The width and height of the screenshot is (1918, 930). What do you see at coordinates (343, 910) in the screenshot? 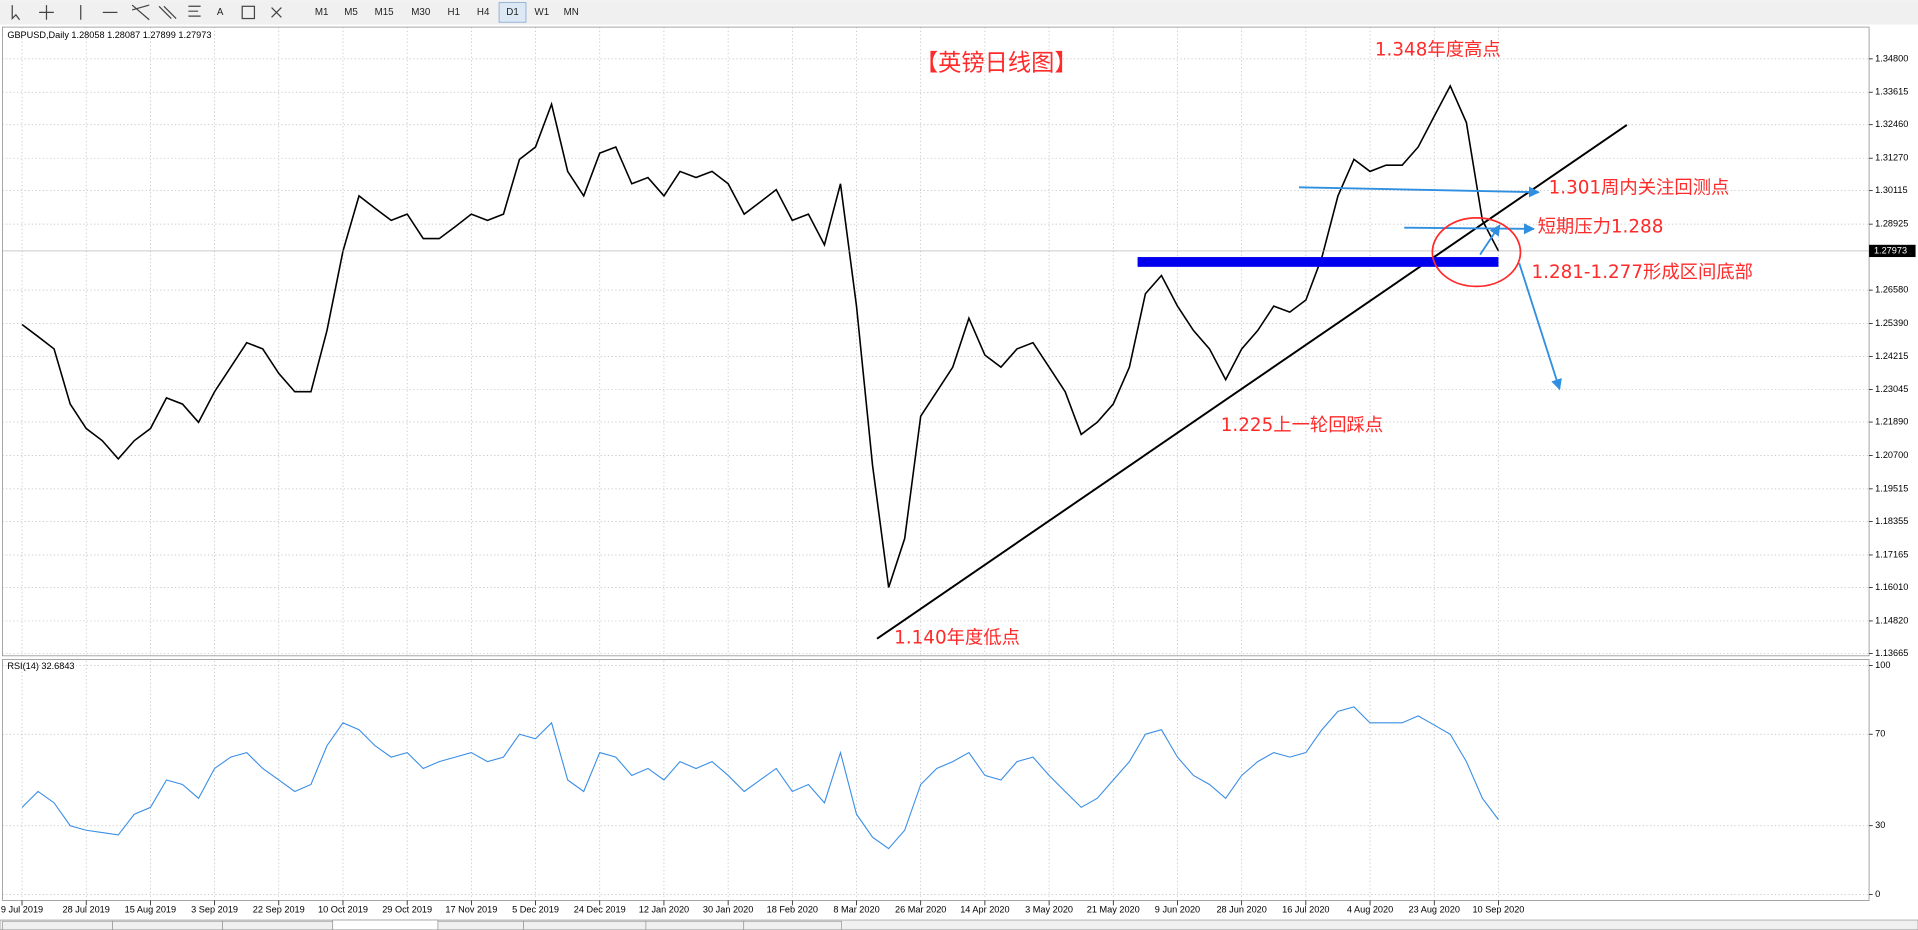
I see `x-tick-label: 10 Oct 2019` at bounding box center [343, 910].